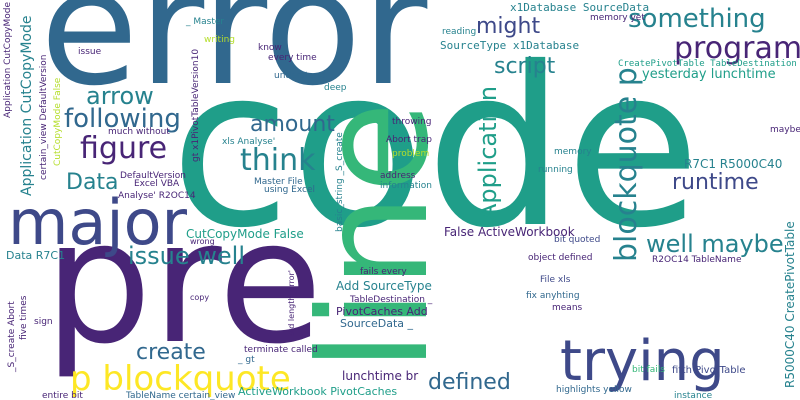 This screenshot has height=400, width=800. What do you see at coordinates (12, 336) in the screenshot?
I see `word-s-create-abort: _S_create Abort` at bounding box center [12, 336].